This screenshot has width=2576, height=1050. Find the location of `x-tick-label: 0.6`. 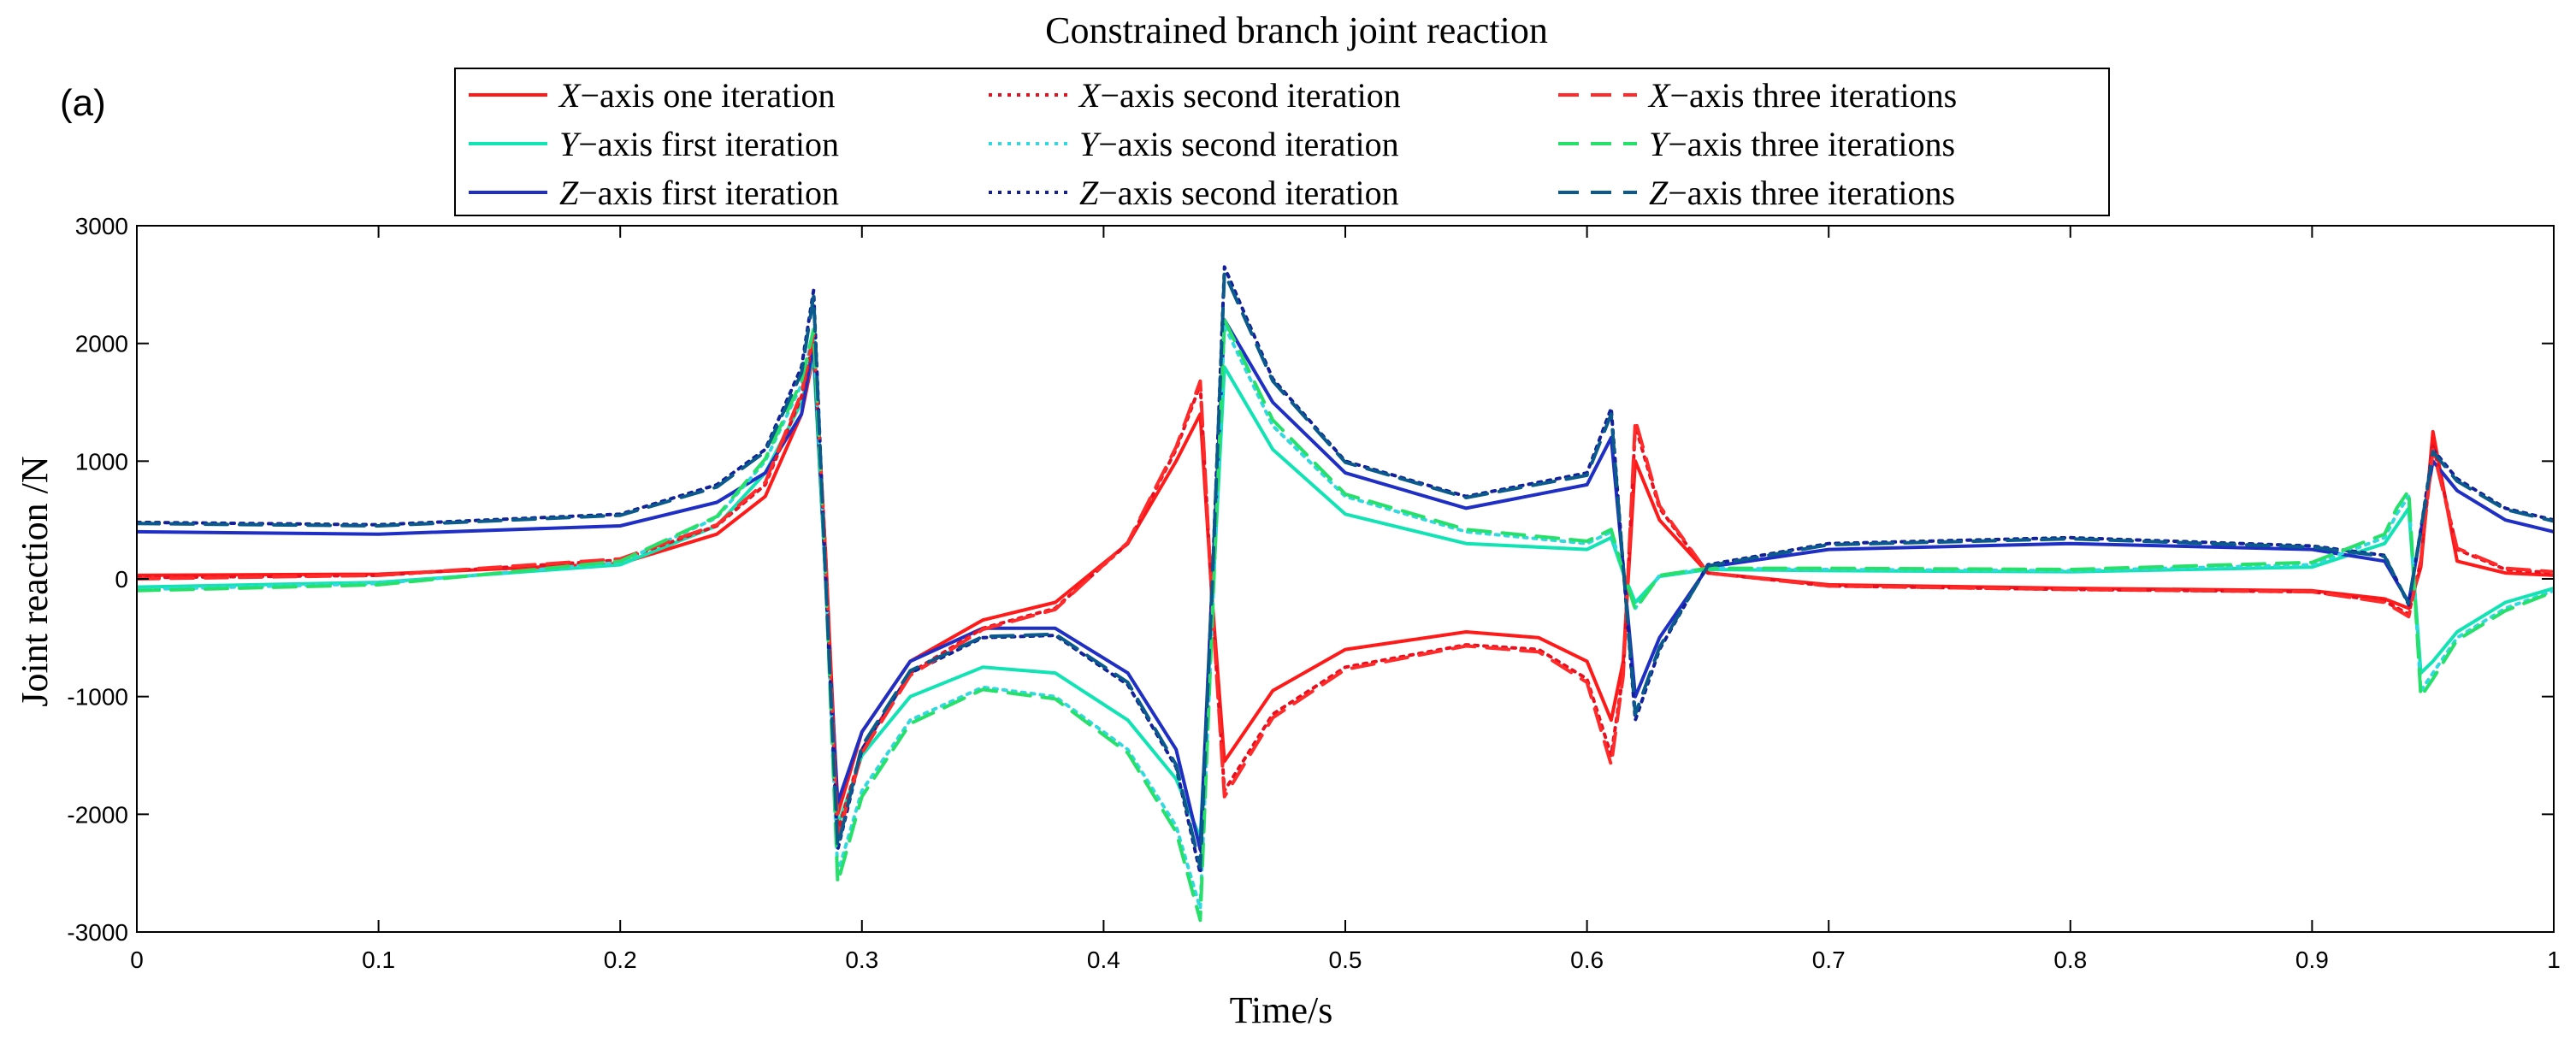

x-tick-label: 0.6 is located at coordinates (1587, 960).